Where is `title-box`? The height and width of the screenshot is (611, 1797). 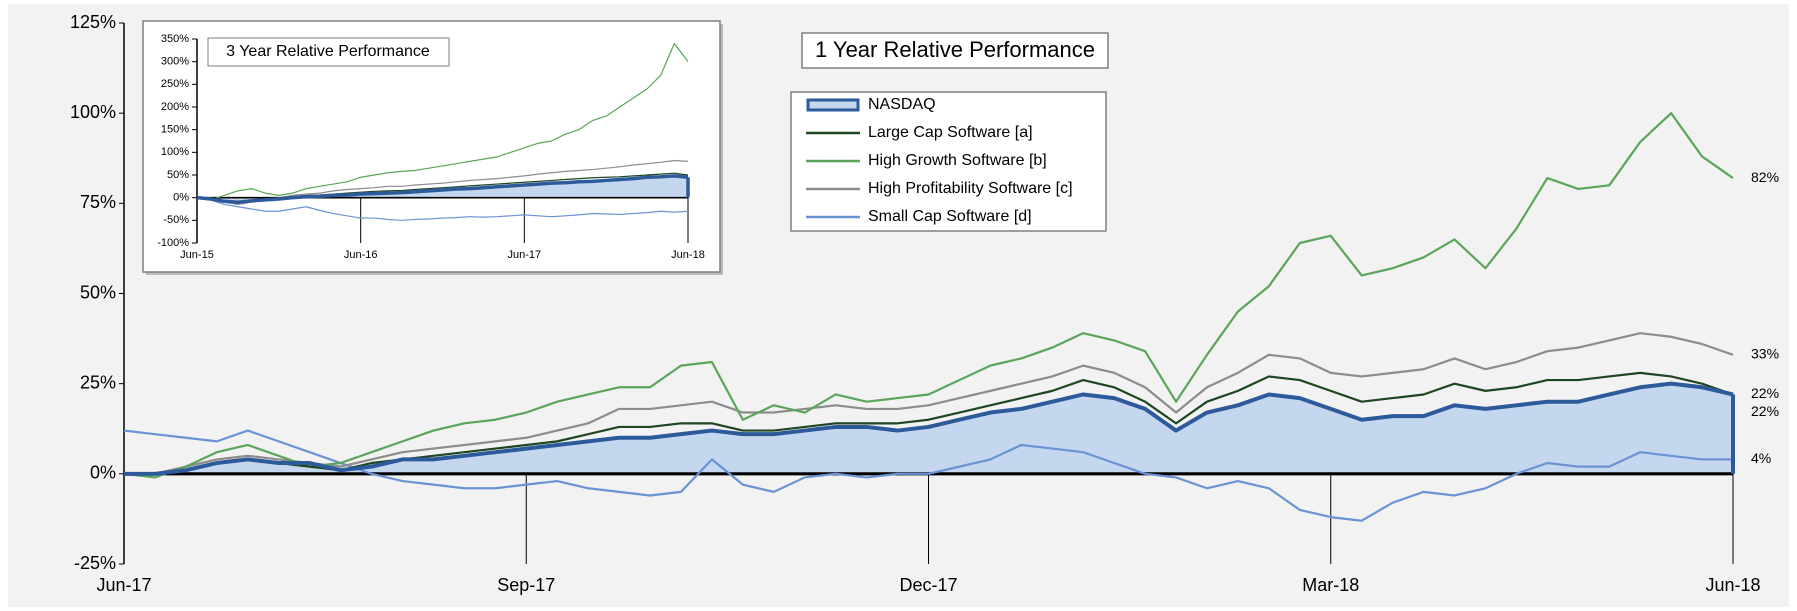 title-box is located at coordinates (955, 50).